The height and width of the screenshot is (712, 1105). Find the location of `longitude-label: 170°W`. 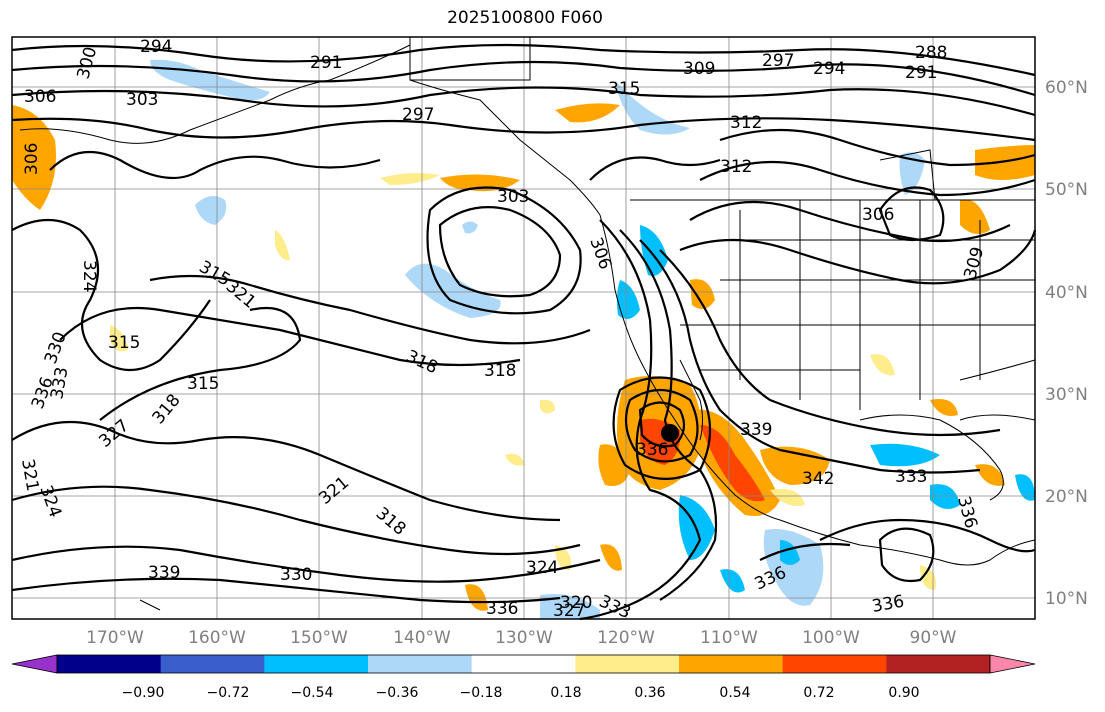

longitude-label: 170°W is located at coordinates (115, 638).